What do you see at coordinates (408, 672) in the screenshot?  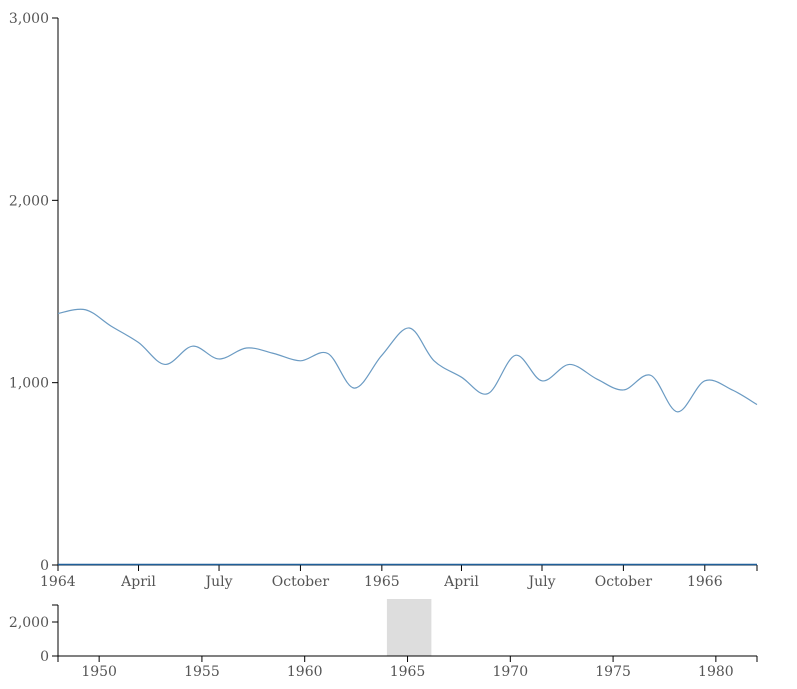 I see `overview-x-tick-label: 1965` at bounding box center [408, 672].